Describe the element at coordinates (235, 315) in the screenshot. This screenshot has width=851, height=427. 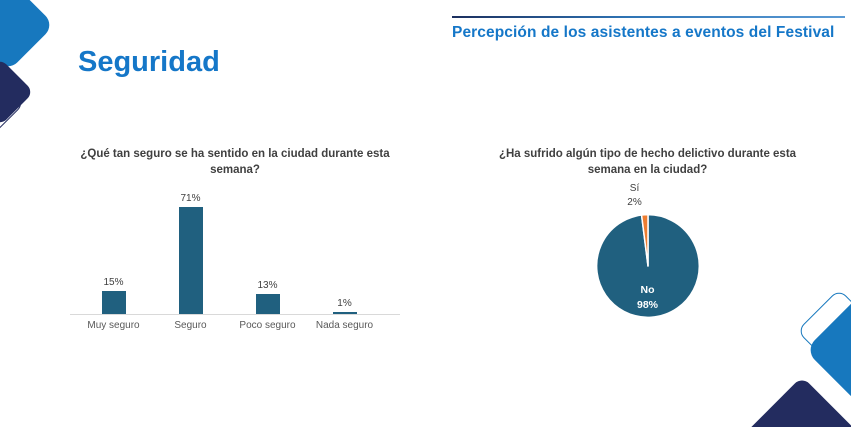
I see `x-axis-line` at that location.